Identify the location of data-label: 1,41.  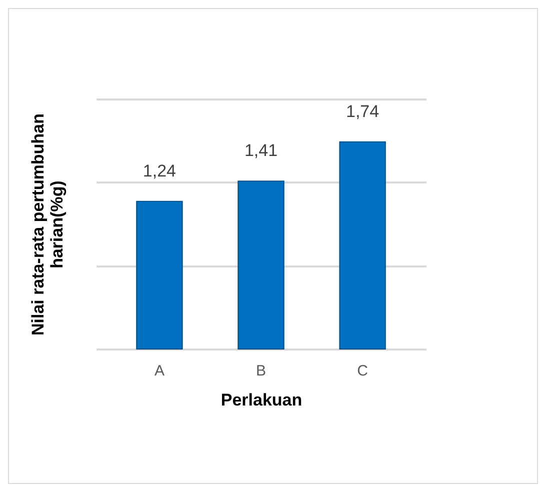
(261, 150).